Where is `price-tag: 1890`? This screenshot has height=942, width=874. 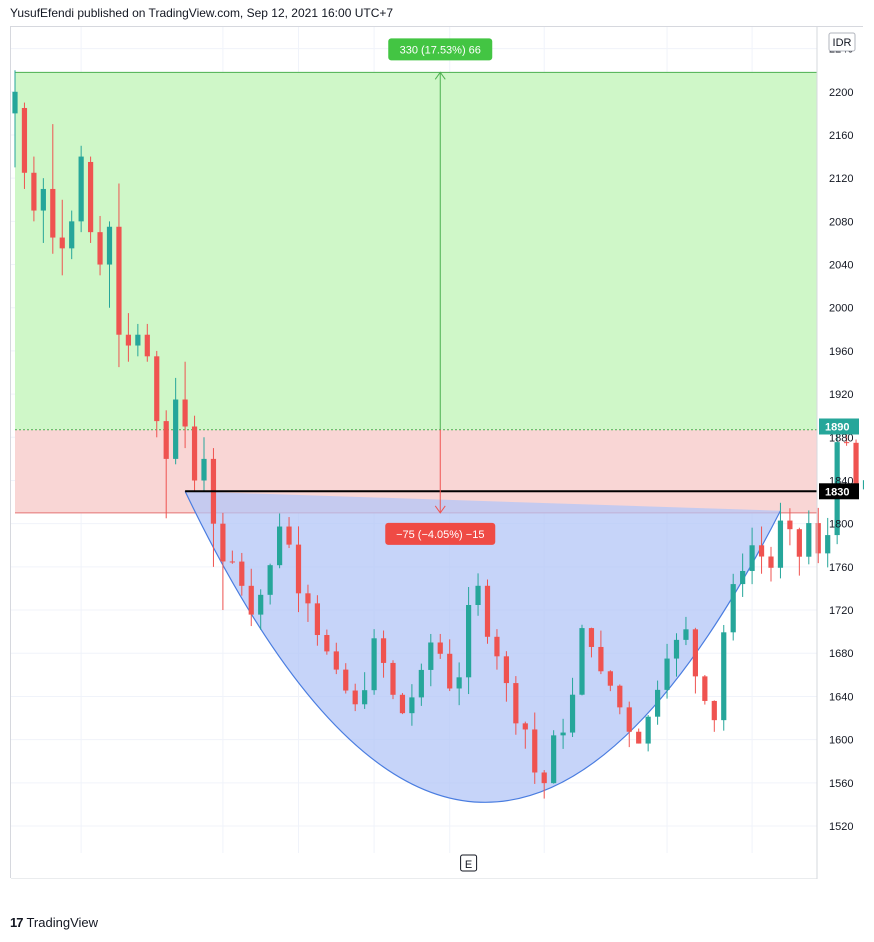
price-tag: 1890 is located at coordinates (837, 428).